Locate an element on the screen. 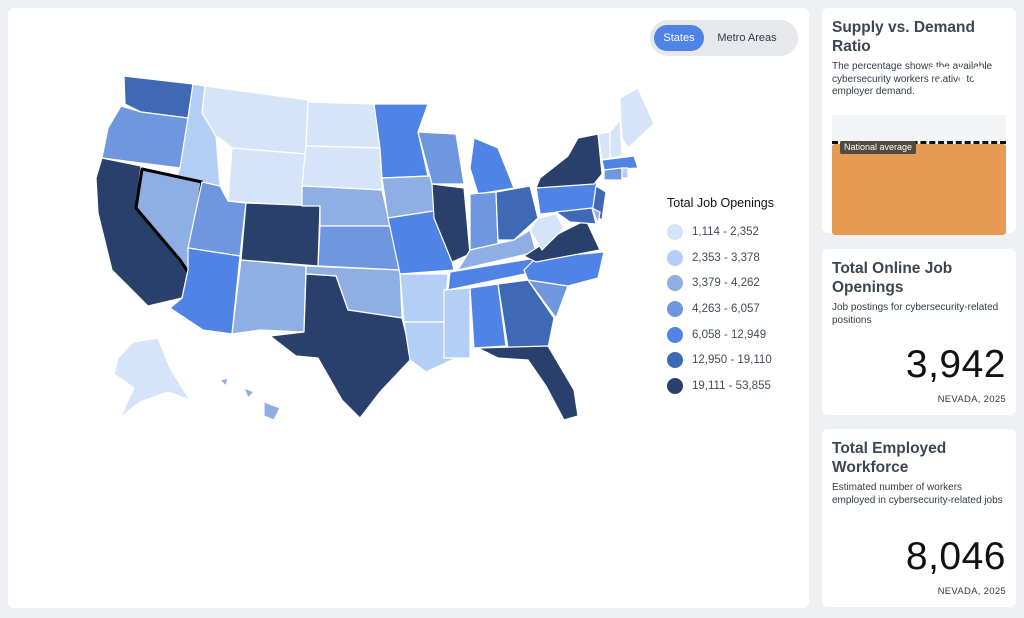 The height and width of the screenshot is (618, 1024). state-louisiana is located at coordinates (430, 347).